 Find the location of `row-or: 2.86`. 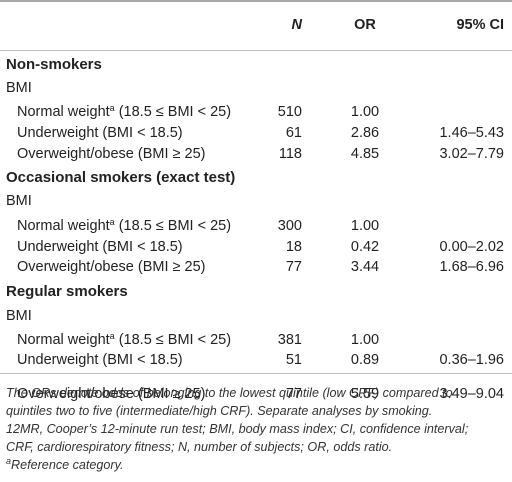

row-or: 2.86 is located at coordinates (365, 133).